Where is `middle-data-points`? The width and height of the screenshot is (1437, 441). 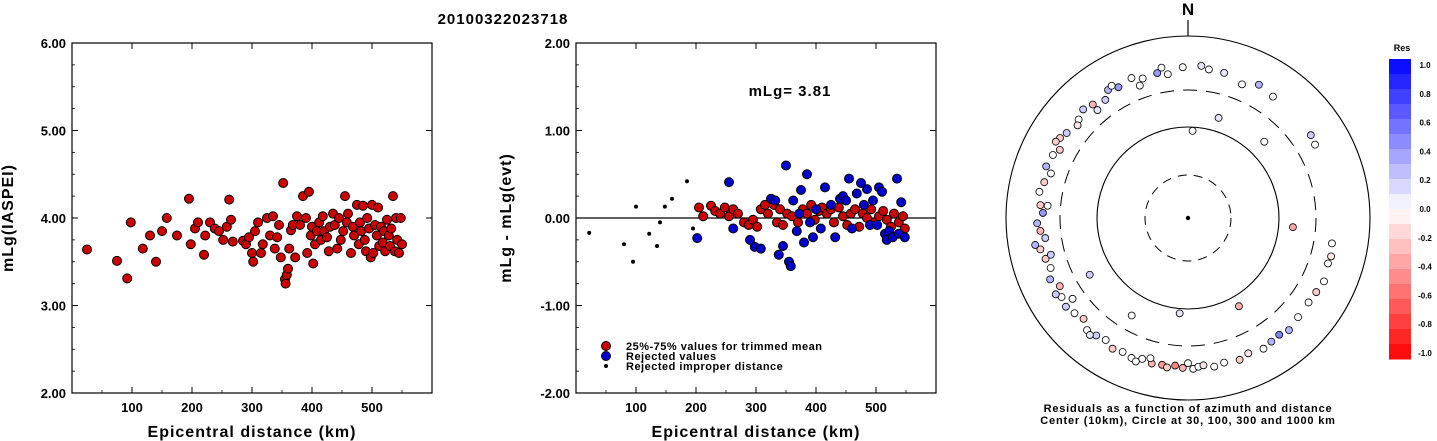 middle-data-points is located at coordinates (748, 216).